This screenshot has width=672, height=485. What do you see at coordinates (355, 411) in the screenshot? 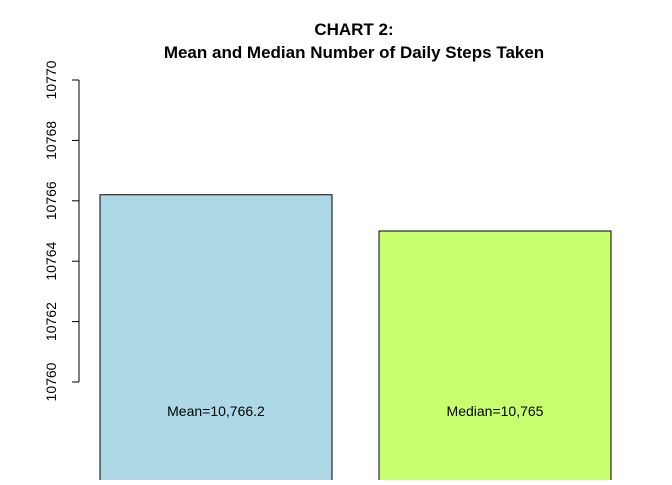
I see `bar-labels: Mean=10,766.2 Median=10,765` at bounding box center [355, 411].